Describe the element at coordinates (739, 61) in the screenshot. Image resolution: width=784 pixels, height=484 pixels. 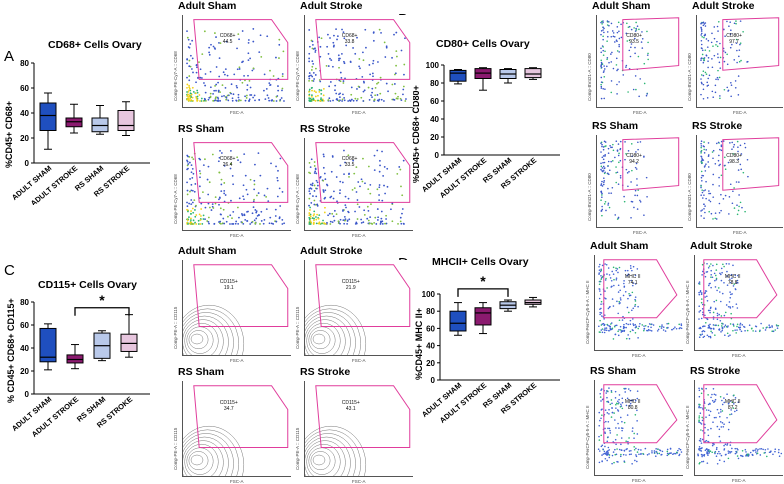
I see `flow-plot: CD80+ 97.7` at that location.